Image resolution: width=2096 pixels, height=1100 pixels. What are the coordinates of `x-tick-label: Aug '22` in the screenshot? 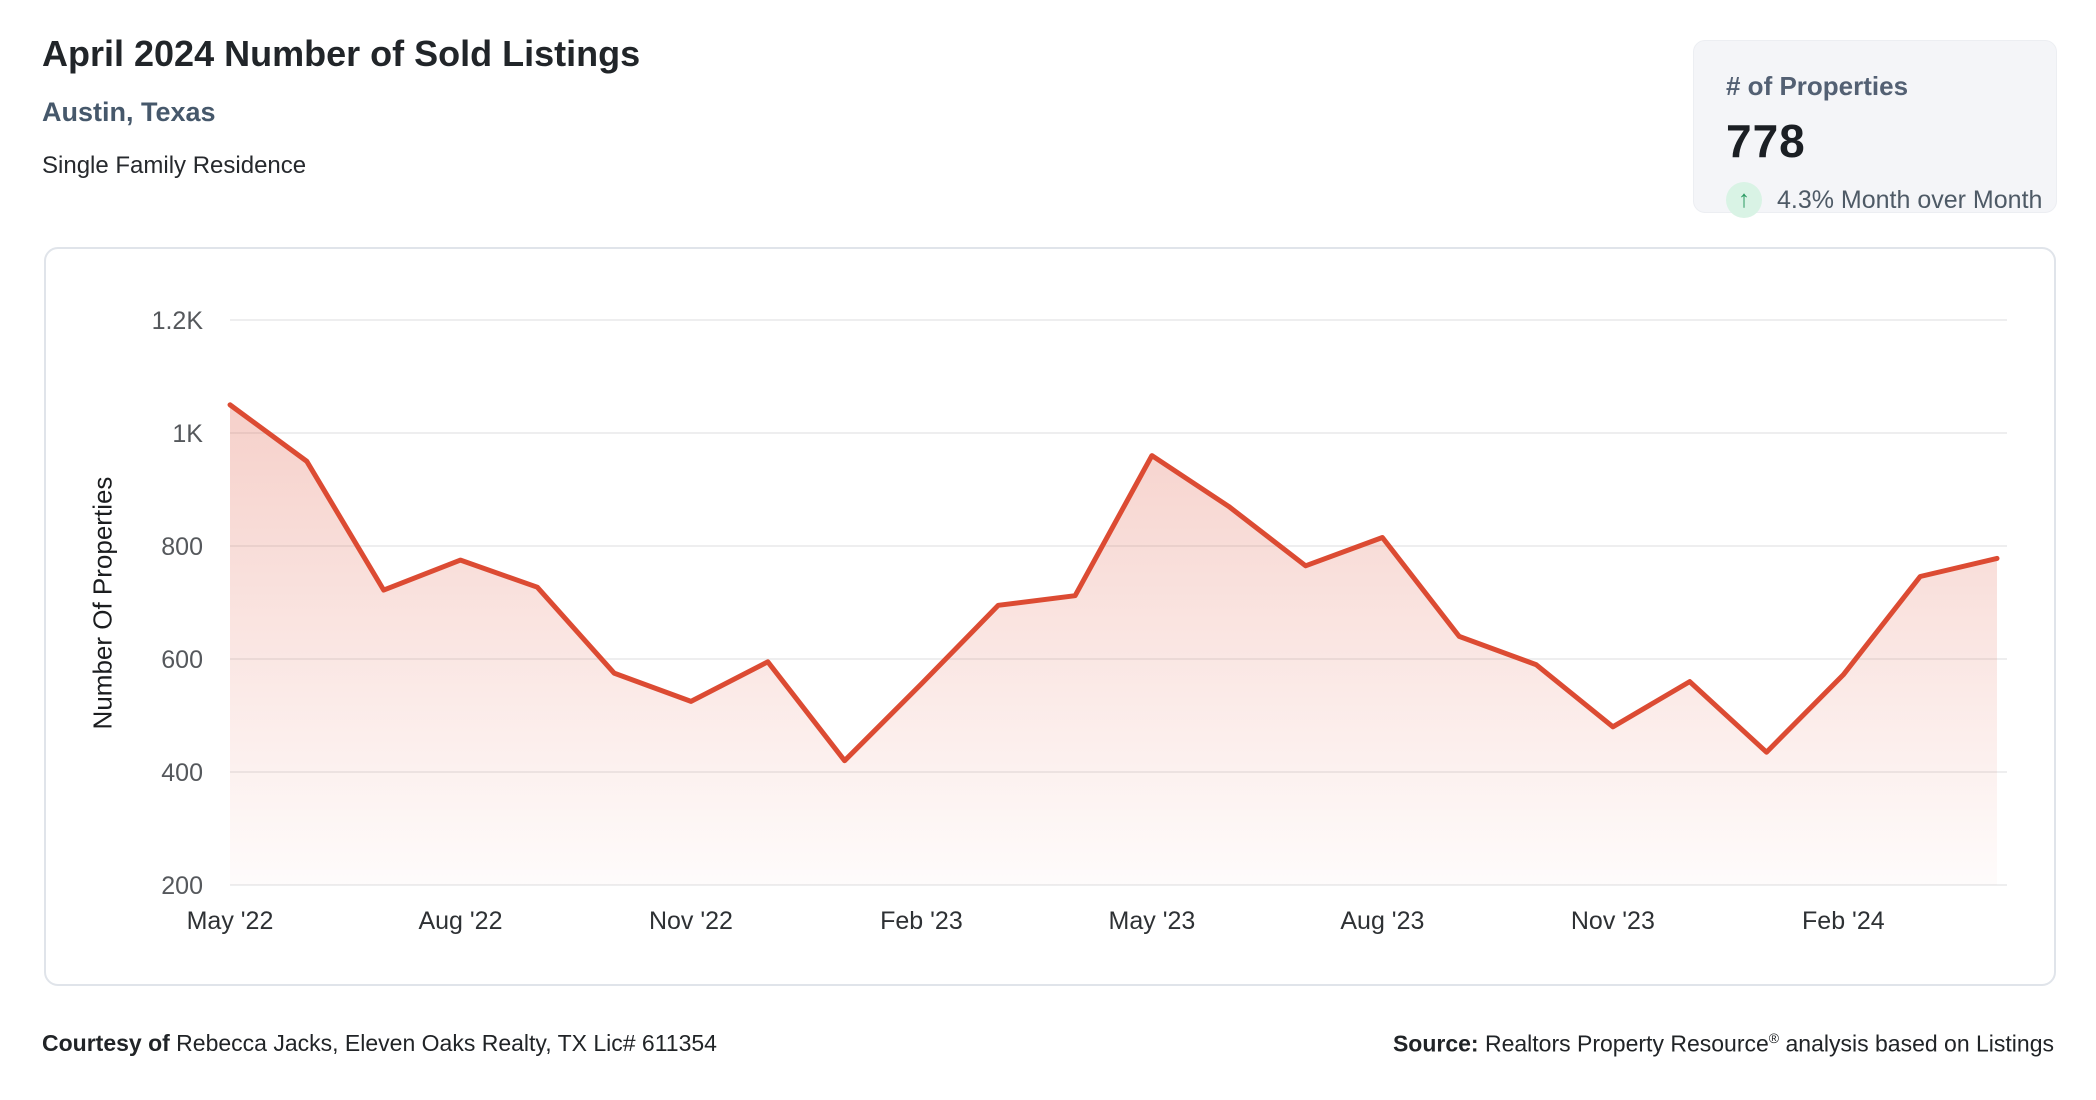 It's located at (460, 921).